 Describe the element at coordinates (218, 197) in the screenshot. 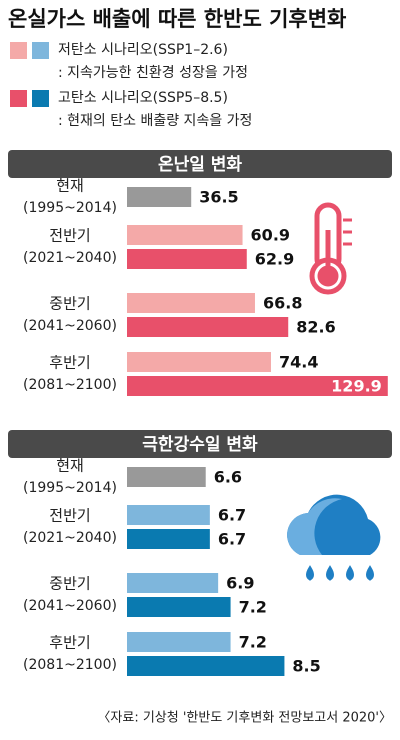

I see `value-label: 36.5` at that location.